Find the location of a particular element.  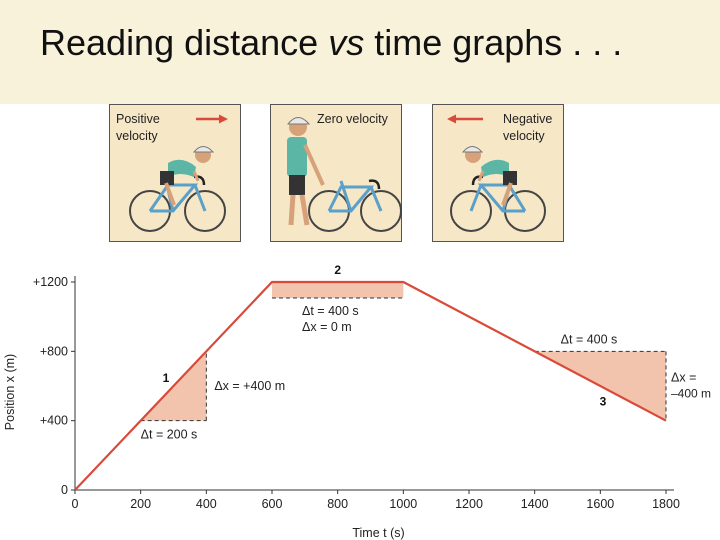

panel-negative-velocity: Negative velocity is located at coordinates (498, 173).